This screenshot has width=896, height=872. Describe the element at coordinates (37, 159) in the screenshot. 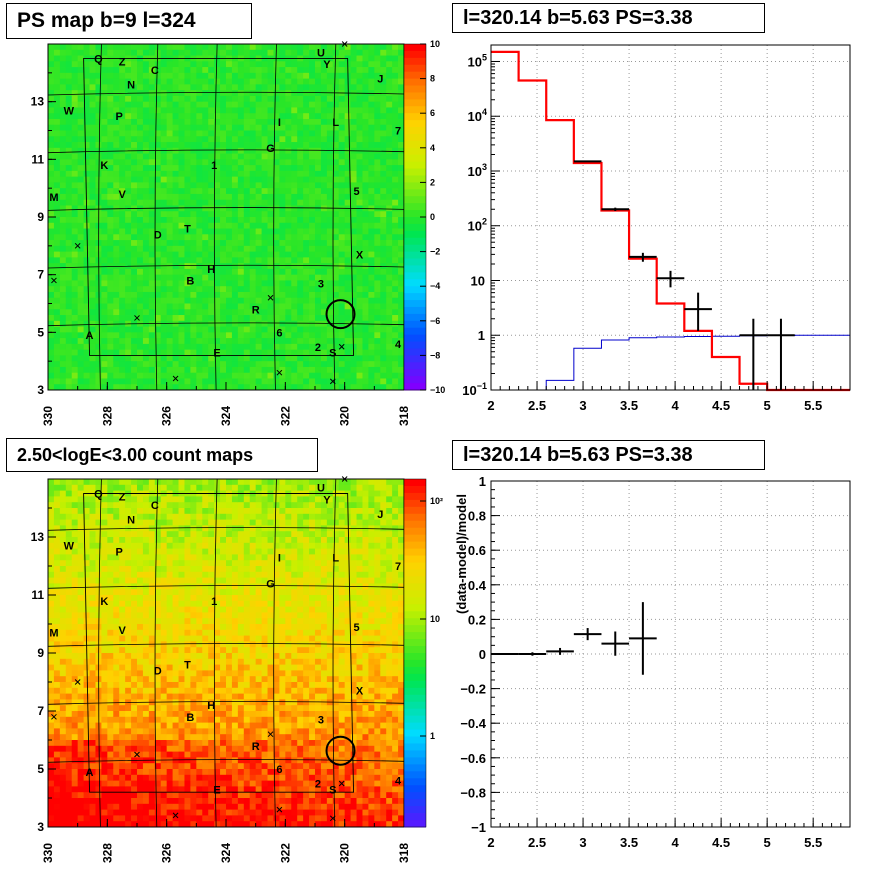

I see `y-tick-label: 11` at that location.